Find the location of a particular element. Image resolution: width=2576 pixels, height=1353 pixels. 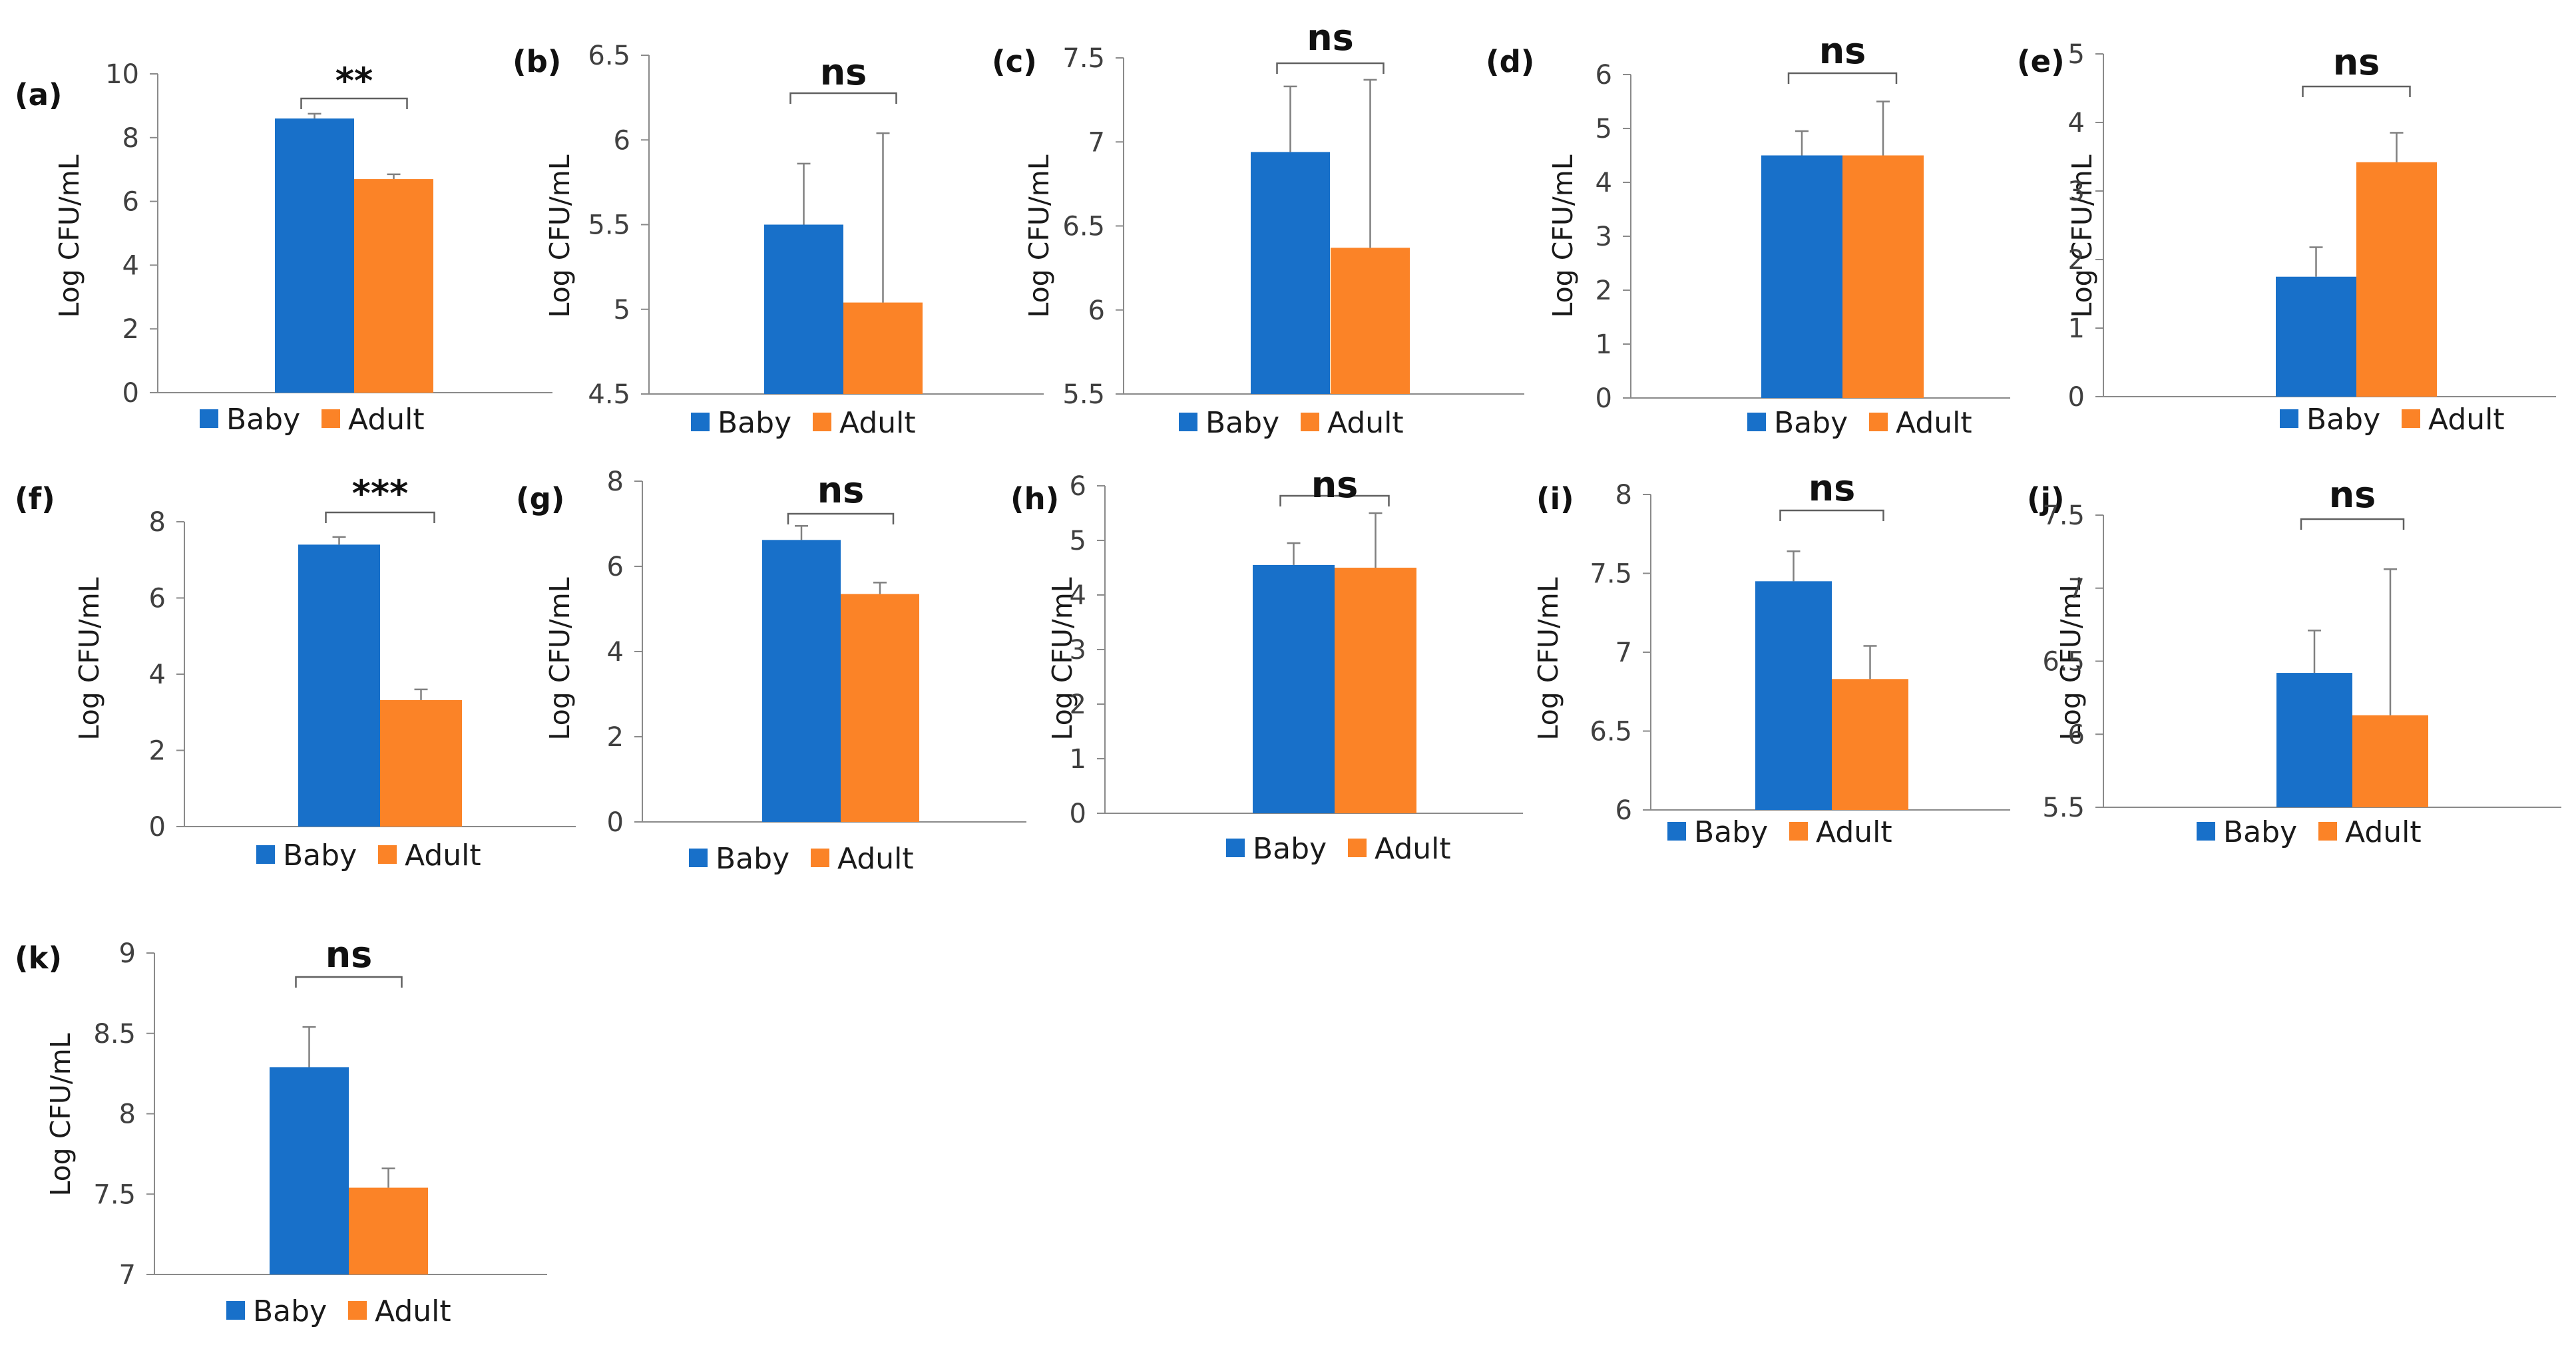

panel-i: (i) Log CFU/mL 6 6.5 7 7.5 8 ns Baby Adult is located at coordinates (1771, 658).